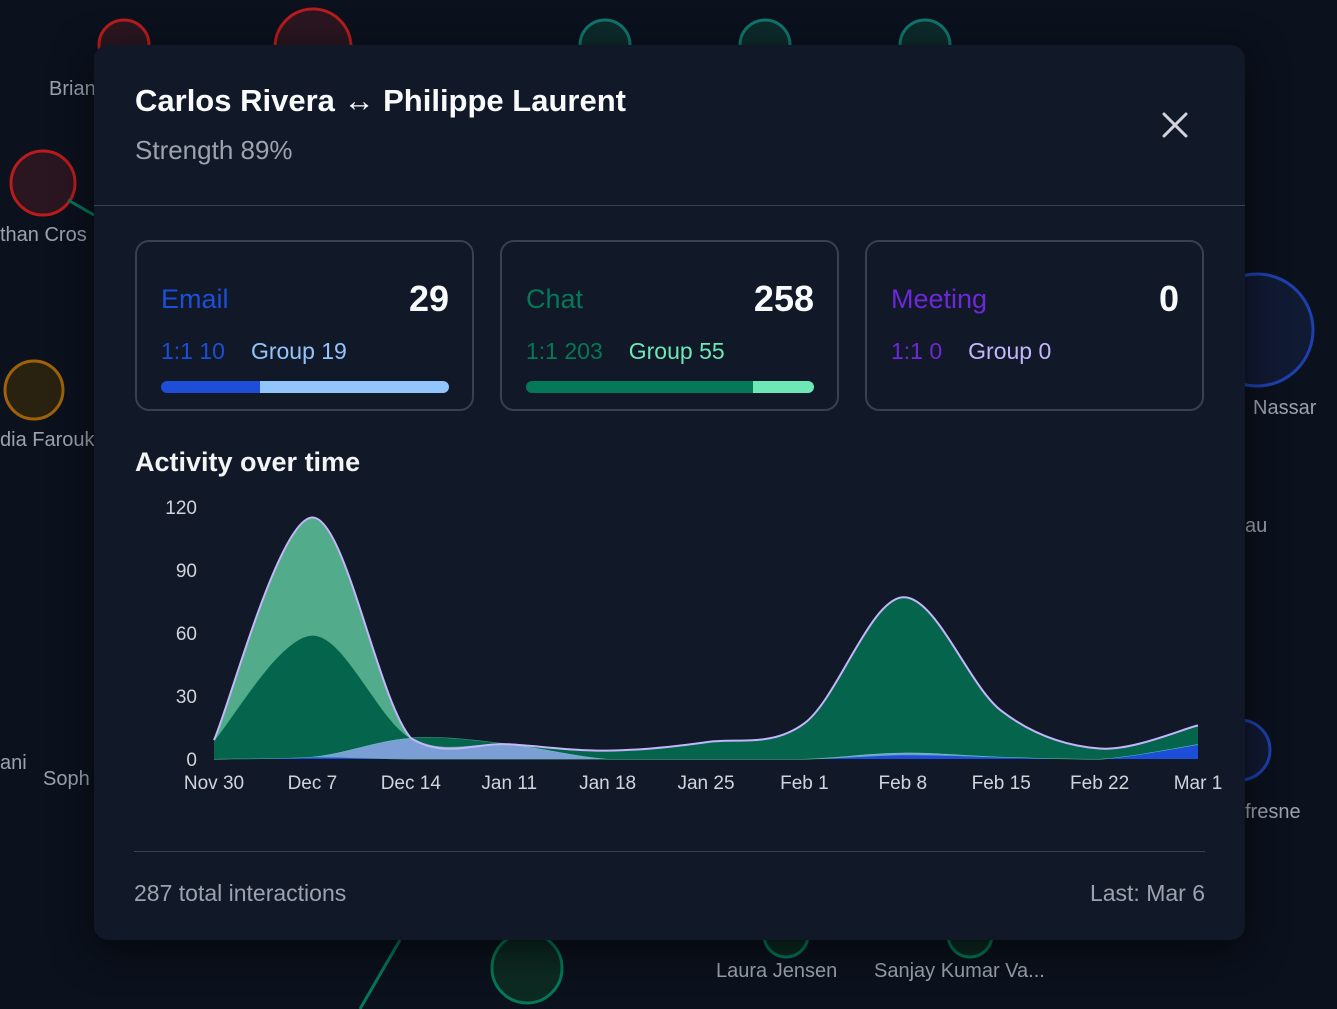  I want to click on total-interactions: 287 total interactions, so click(240, 893).